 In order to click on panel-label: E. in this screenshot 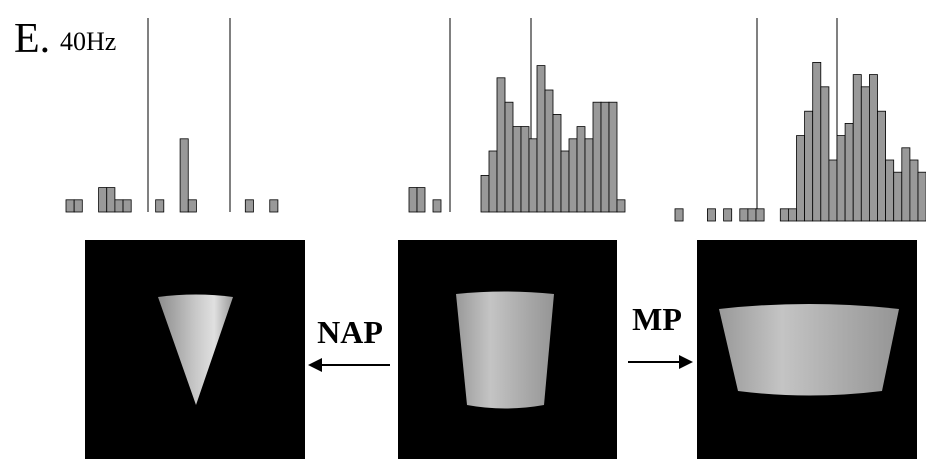, I will do `click(32, 39)`.